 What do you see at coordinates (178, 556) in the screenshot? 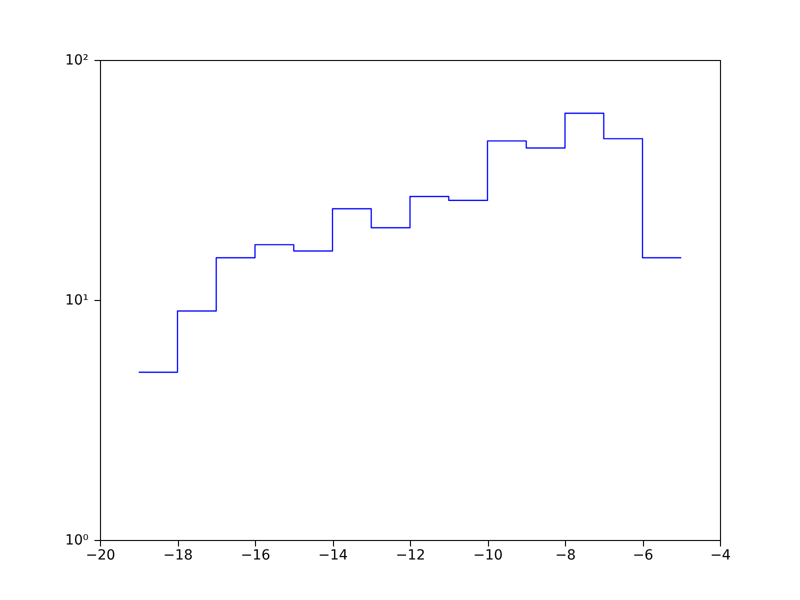
I see `x-tick-label: −18` at bounding box center [178, 556].